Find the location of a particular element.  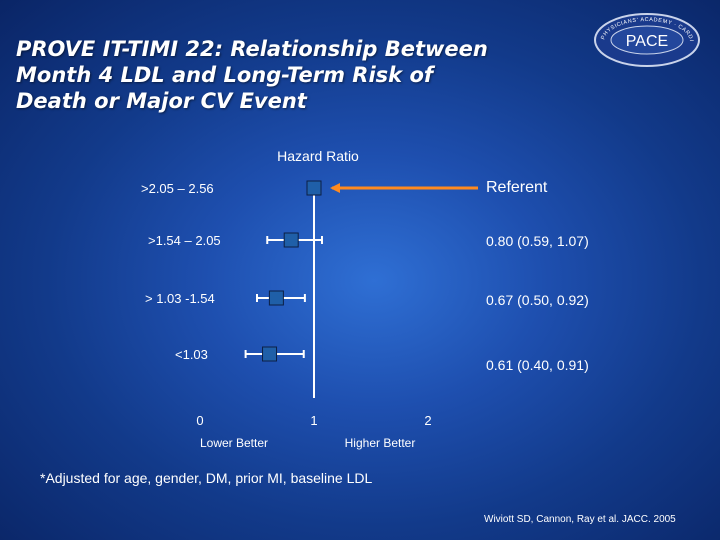

row-value-label: 0.61 (0.40, 0.91) is located at coordinates (537, 365).